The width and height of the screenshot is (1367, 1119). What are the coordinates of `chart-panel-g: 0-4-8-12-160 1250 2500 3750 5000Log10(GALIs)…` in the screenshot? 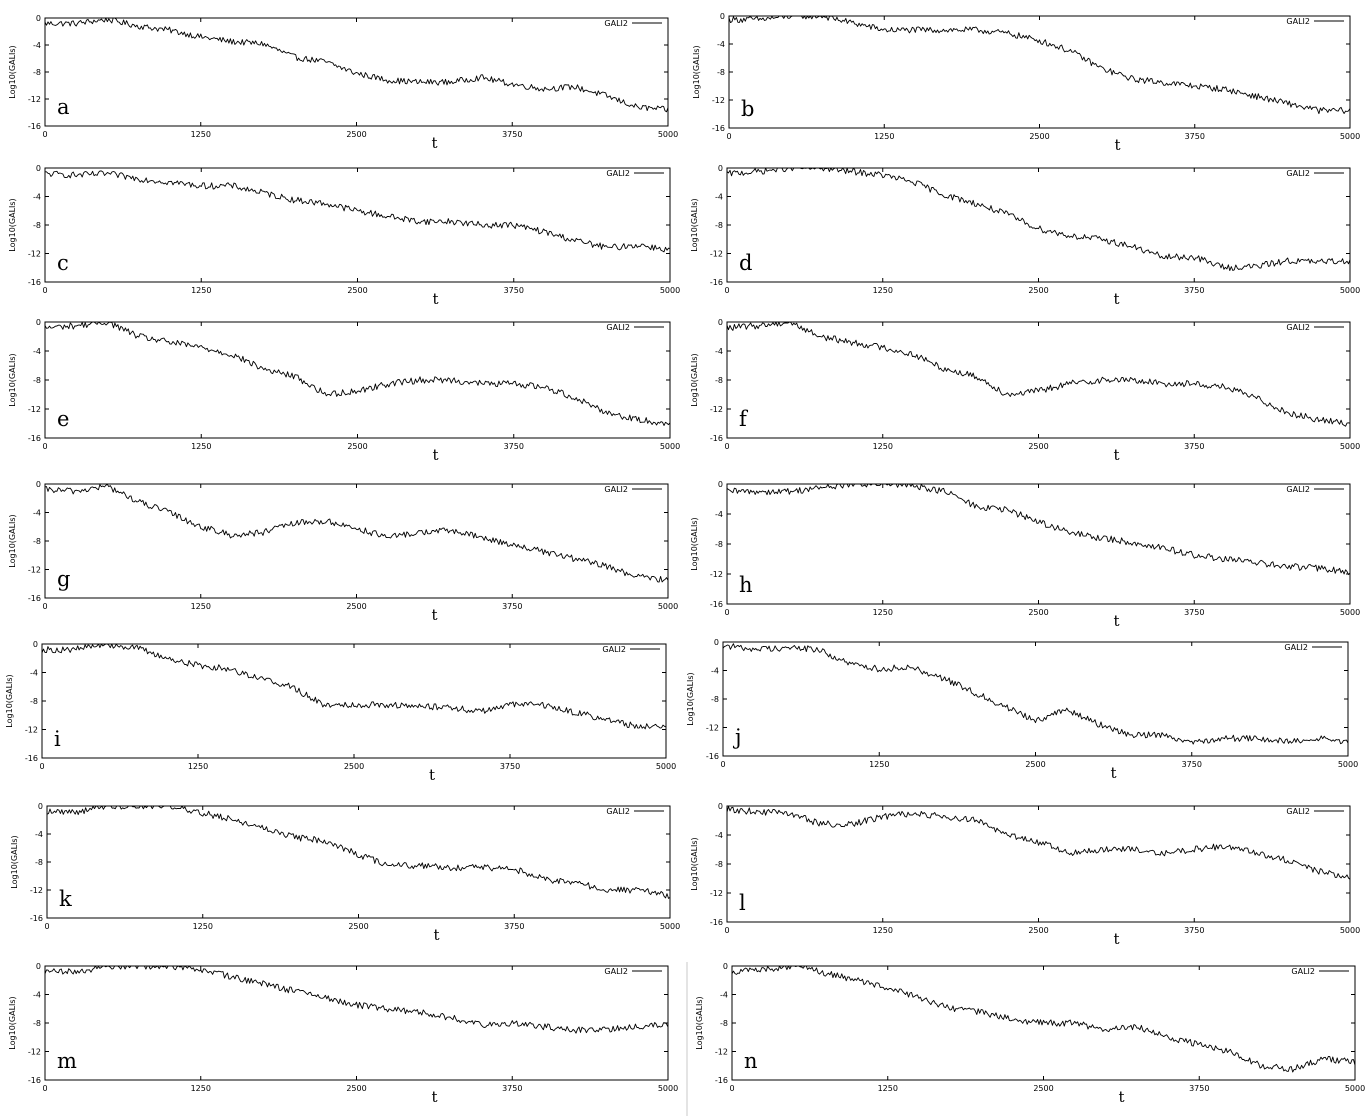 It's located at (343, 552).